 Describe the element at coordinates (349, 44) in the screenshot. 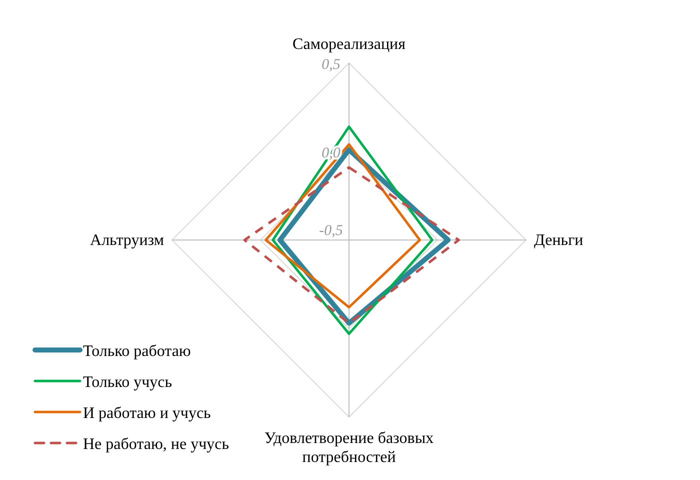

I see `spoke-label: Самореализация` at that location.